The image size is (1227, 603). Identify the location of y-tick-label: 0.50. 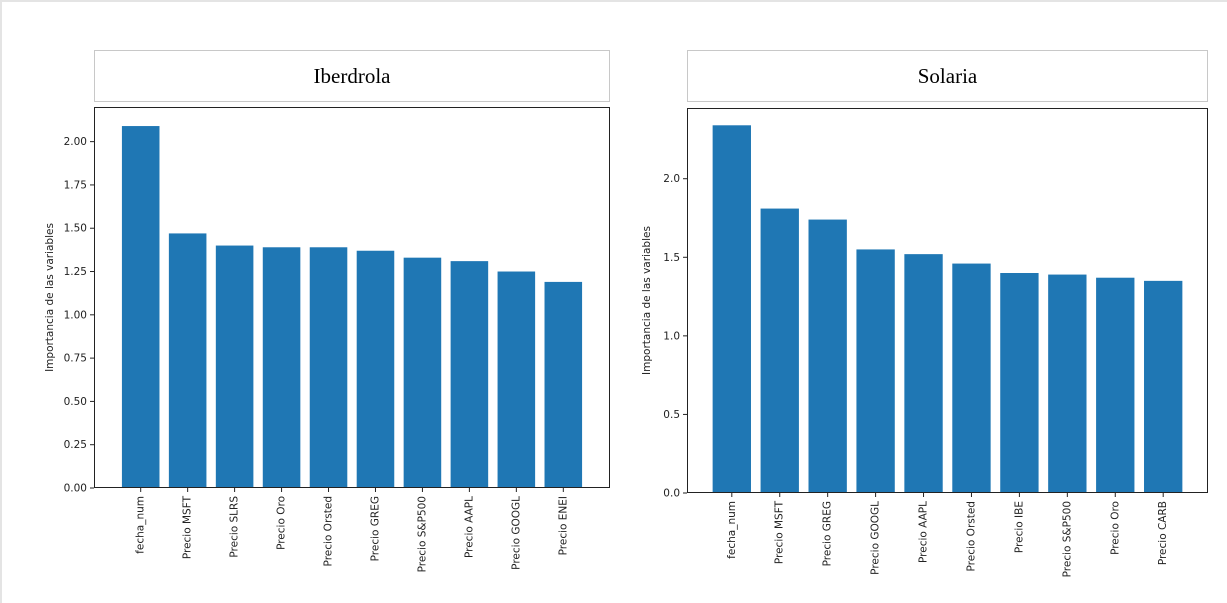
(75, 402).